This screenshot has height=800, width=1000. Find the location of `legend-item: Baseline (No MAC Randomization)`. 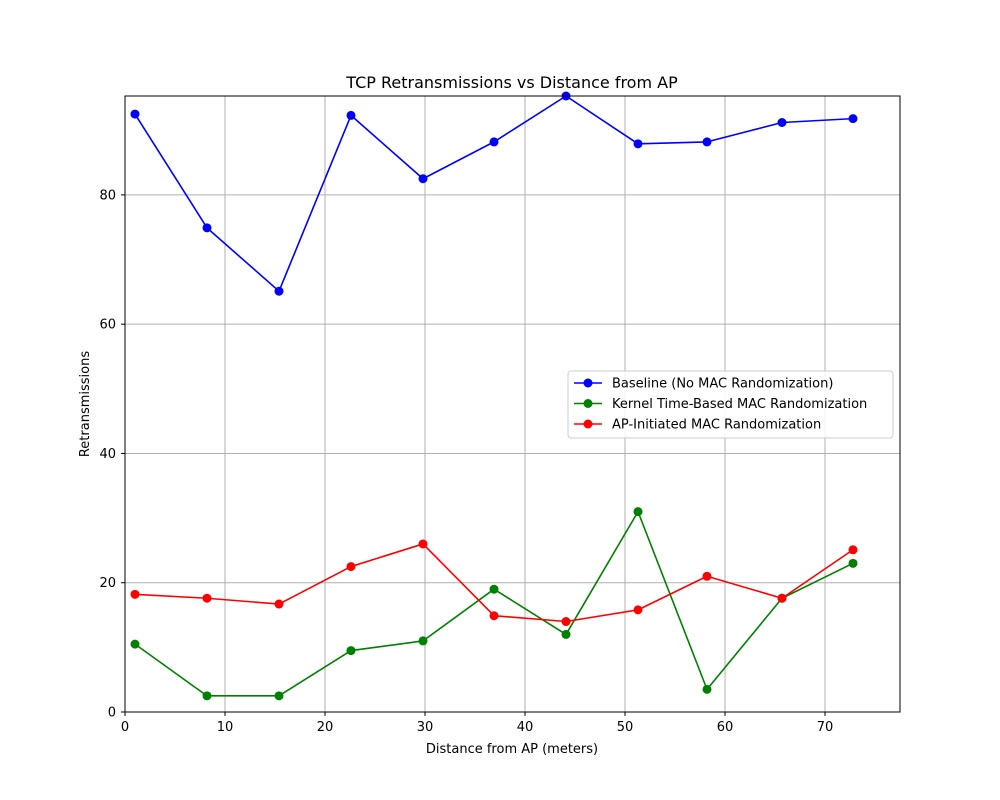

legend-item: Baseline (No MAC Randomization) is located at coordinates (703, 384).